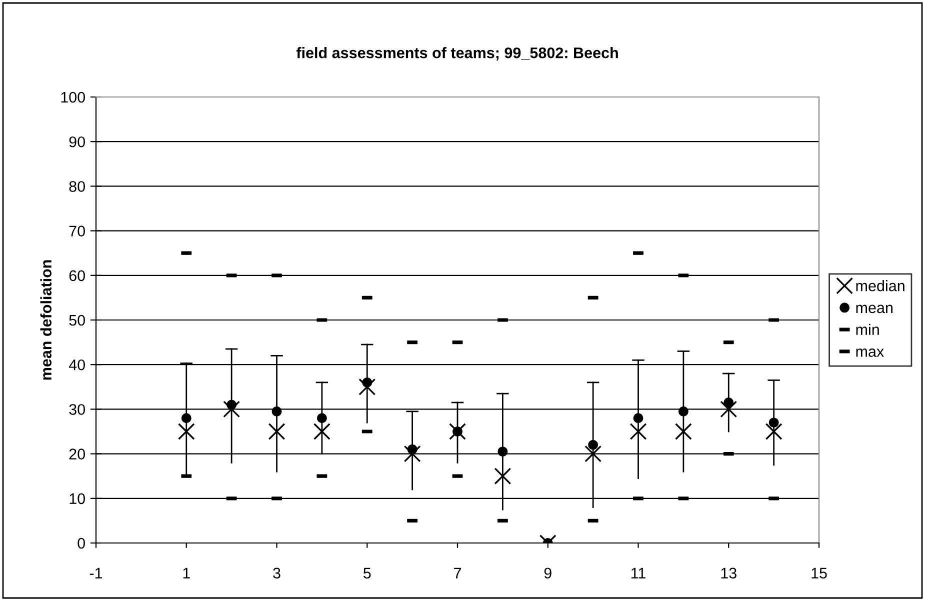 This screenshot has width=925, height=601. What do you see at coordinates (867, 329) in the screenshot?
I see `legend-label: min` at bounding box center [867, 329].